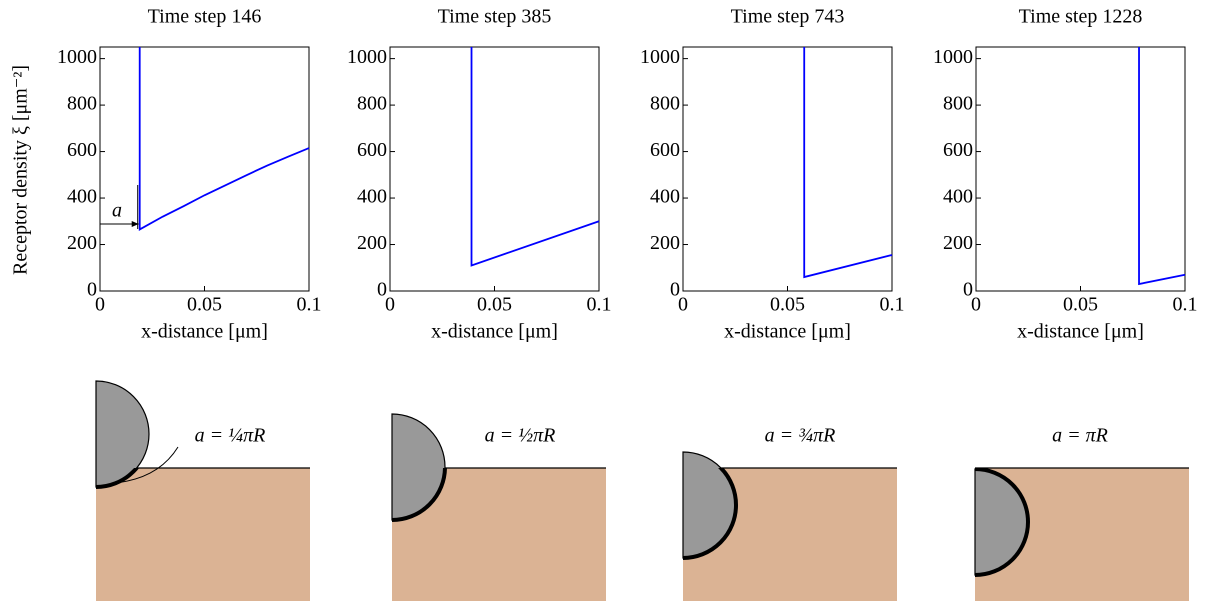 Image resolution: width=1205 pixels, height=606 pixels. I want to click on substrate, so click(203, 534).